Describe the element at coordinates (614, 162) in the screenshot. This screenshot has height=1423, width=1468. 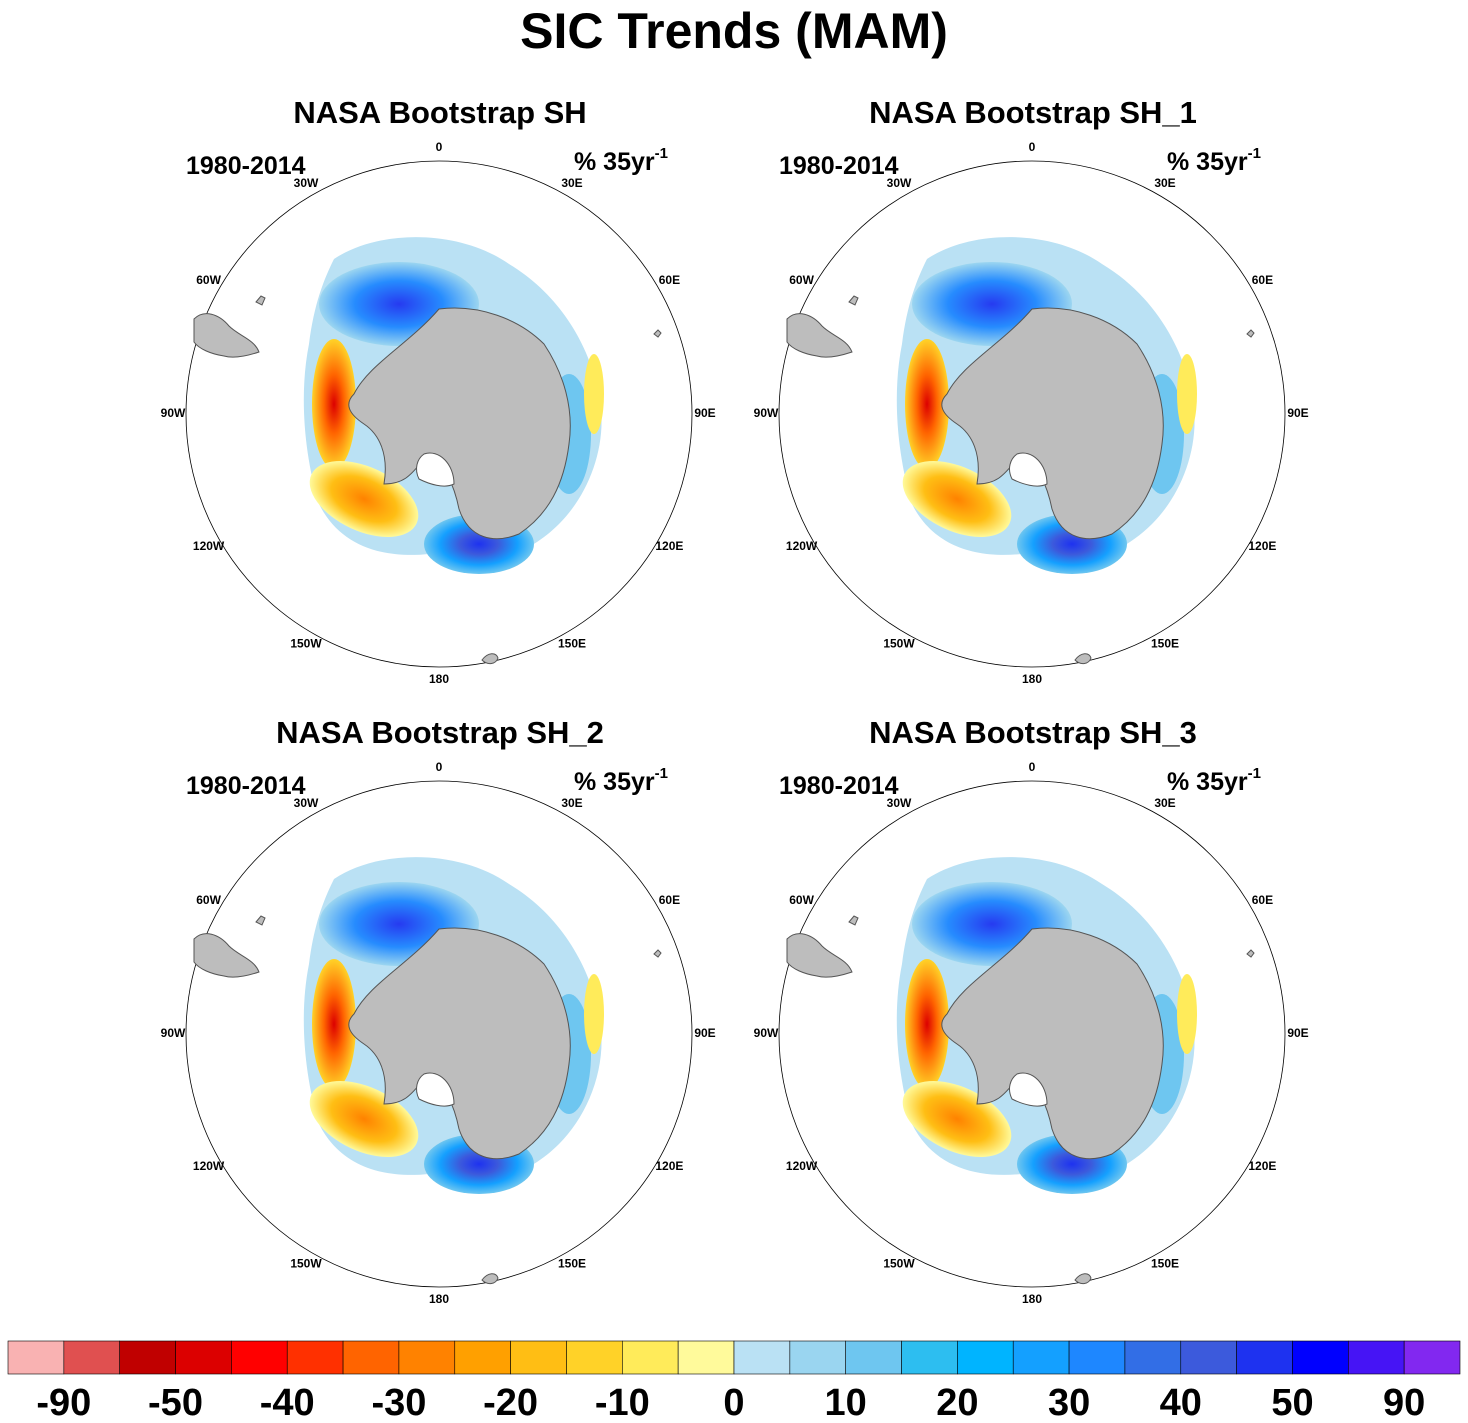
I see `panel-1-units-base: % 35yr` at that location.